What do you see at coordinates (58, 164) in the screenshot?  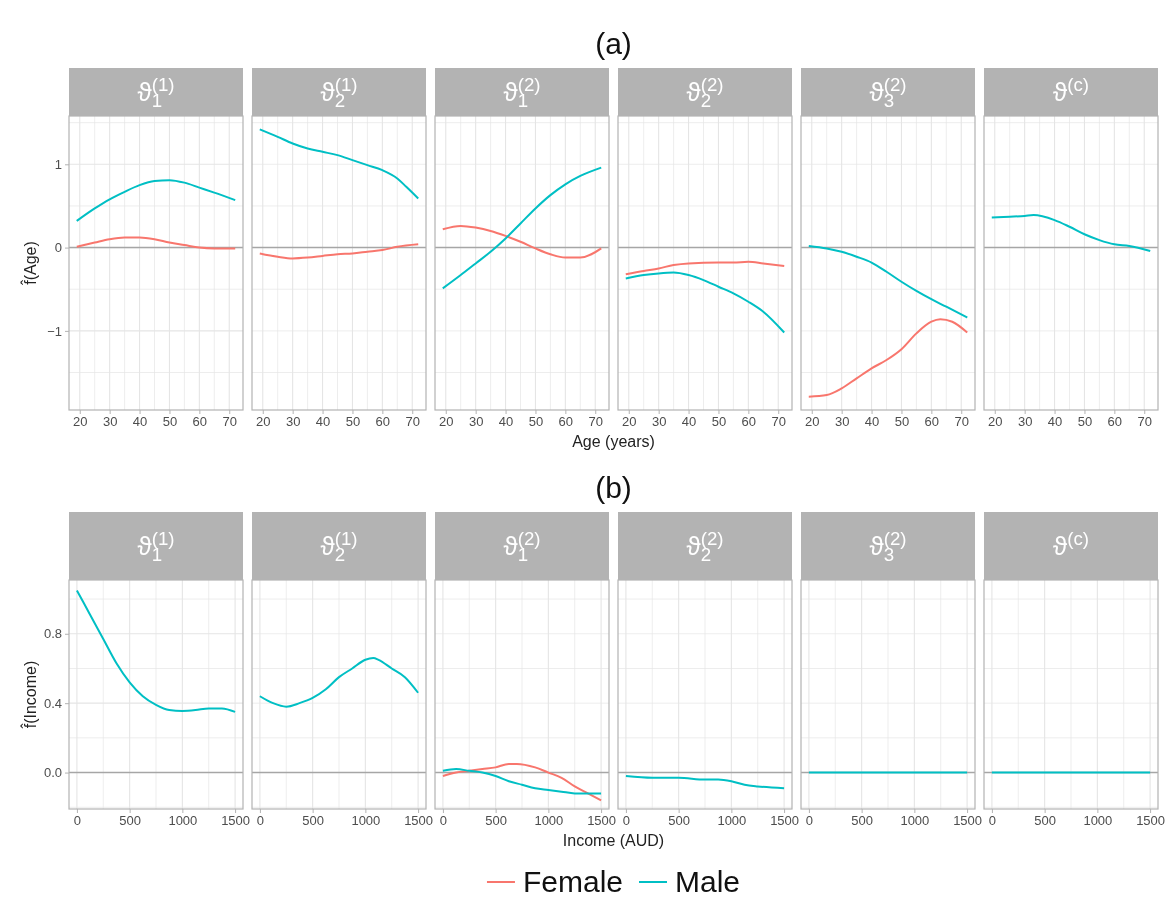 I see `y-tick-label: 1` at bounding box center [58, 164].